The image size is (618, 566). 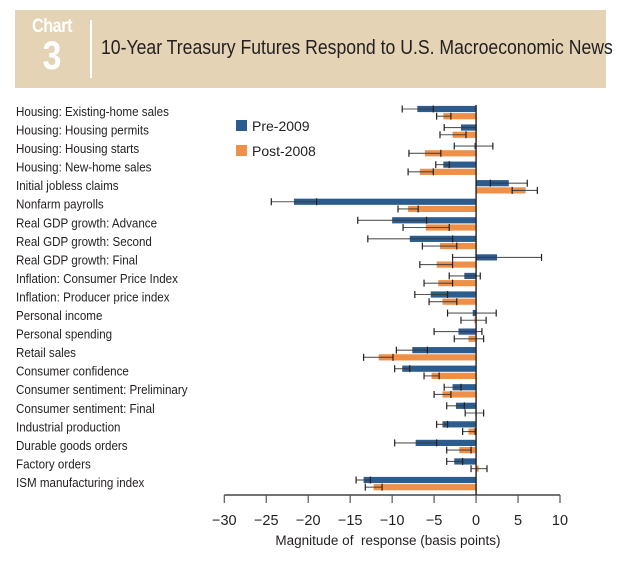 What do you see at coordinates (387, 540) in the screenshot?
I see `x-axis-title: Magnitude of response (basis points)` at bounding box center [387, 540].